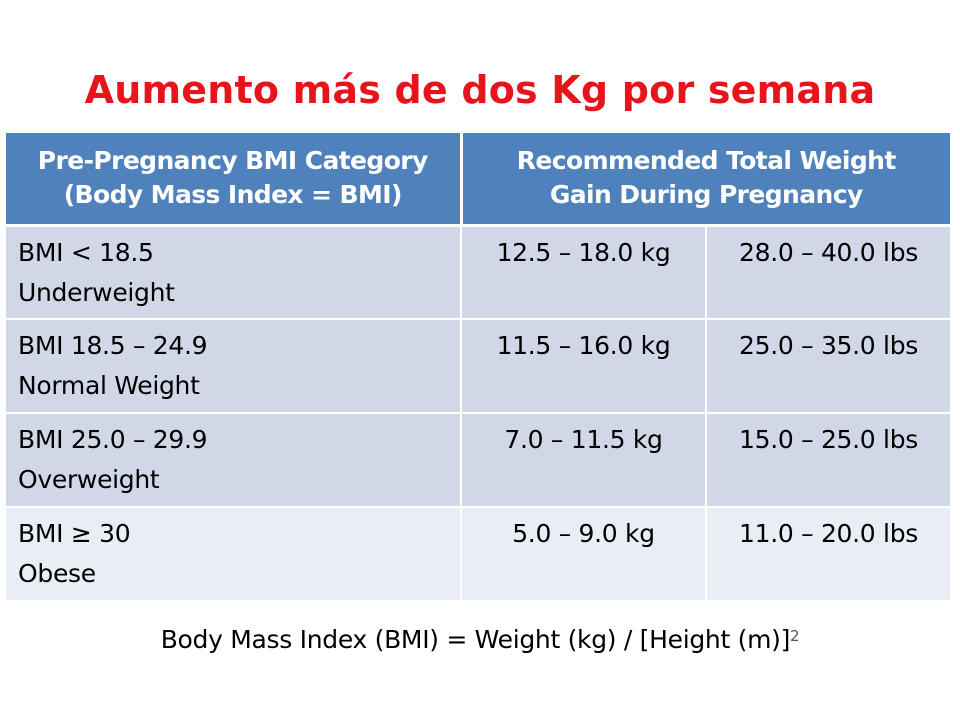 The image size is (960, 720). What do you see at coordinates (233, 161) in the screenshot?
I see `bmi-category-header-line1: Pre-Pregnancy BMI Category` at bounding box center [233, 161].